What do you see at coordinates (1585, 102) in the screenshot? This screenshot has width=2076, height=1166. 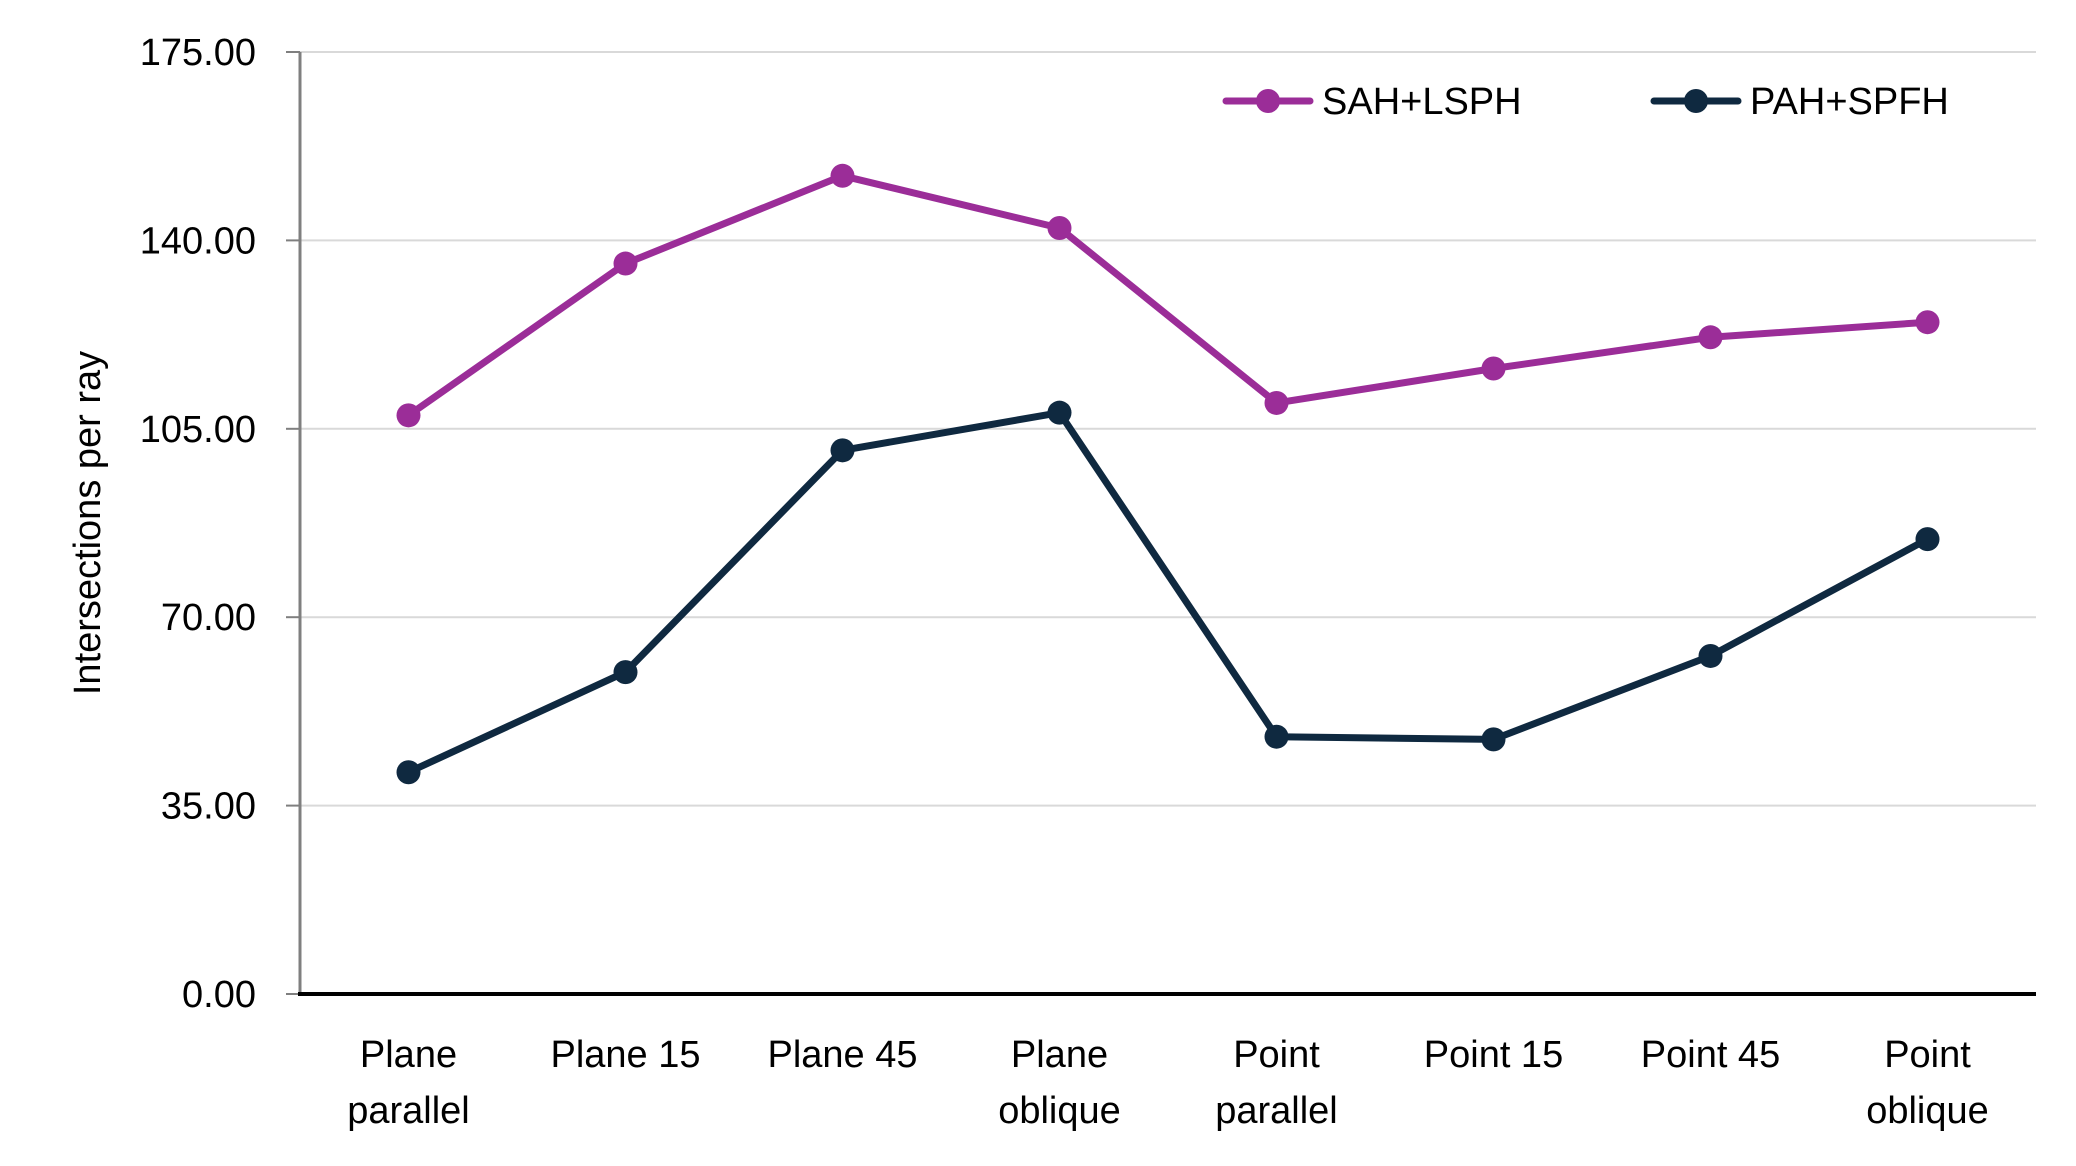 I see `legend: SAH+LSPH PAH+SPFH` at bounding box center [1585, 102].